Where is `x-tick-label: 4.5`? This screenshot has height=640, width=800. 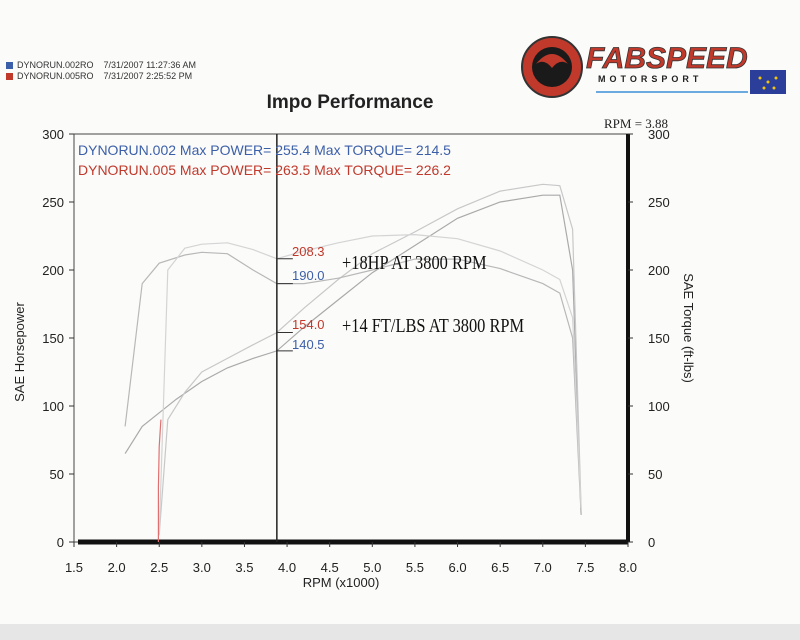
x-tick-label: 4.5 is located at coordinates (330, 567).